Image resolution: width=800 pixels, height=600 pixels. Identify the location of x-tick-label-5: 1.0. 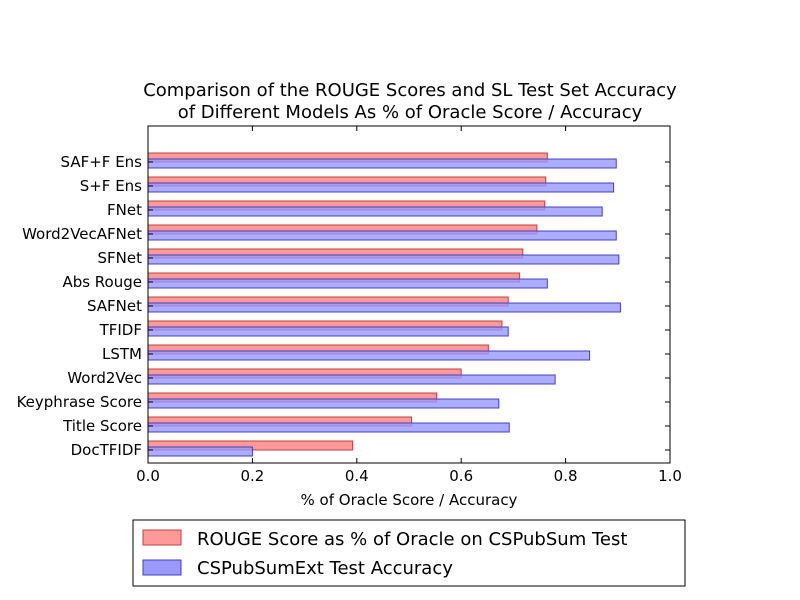
(670, 476).